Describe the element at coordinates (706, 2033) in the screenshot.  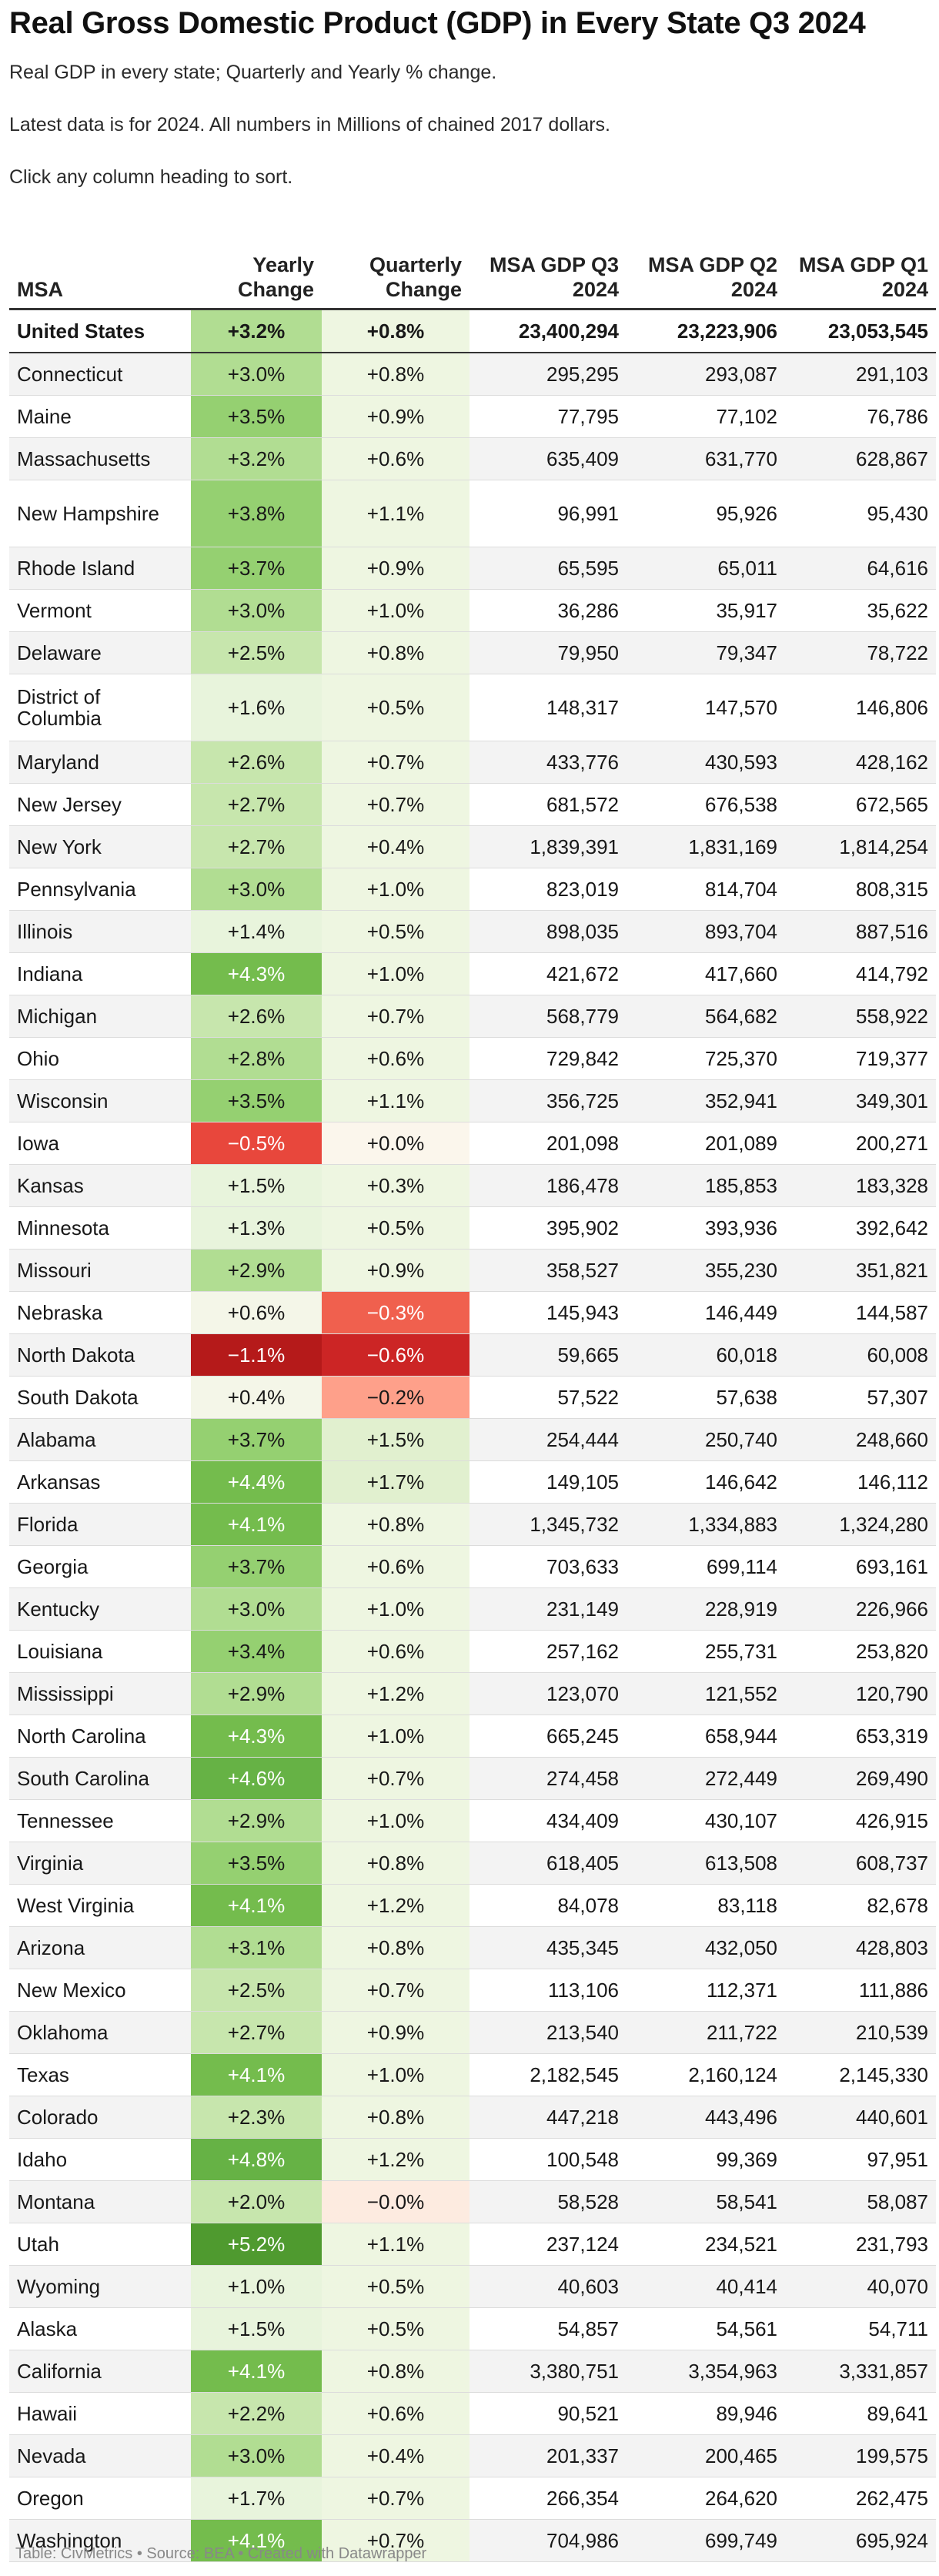
I see `gdp-q2-2024-cell: 211,722` at that location.